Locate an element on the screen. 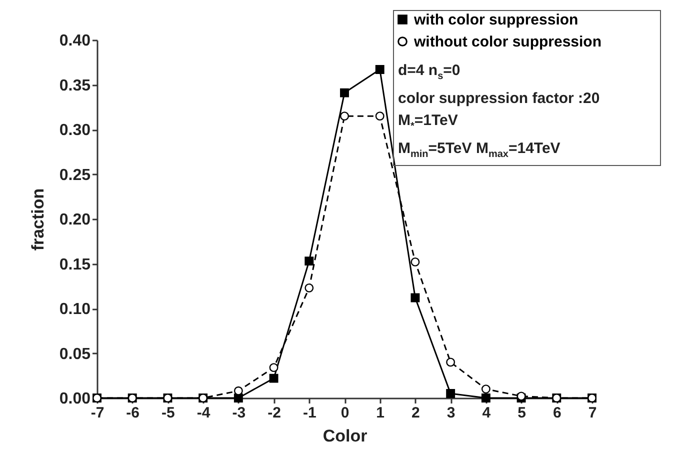 The width and height of the screenshot is (675, 462). annotation: M$_{min}$=5TeV M$_{max}$=14TeV is located at coordinates (480, 150).